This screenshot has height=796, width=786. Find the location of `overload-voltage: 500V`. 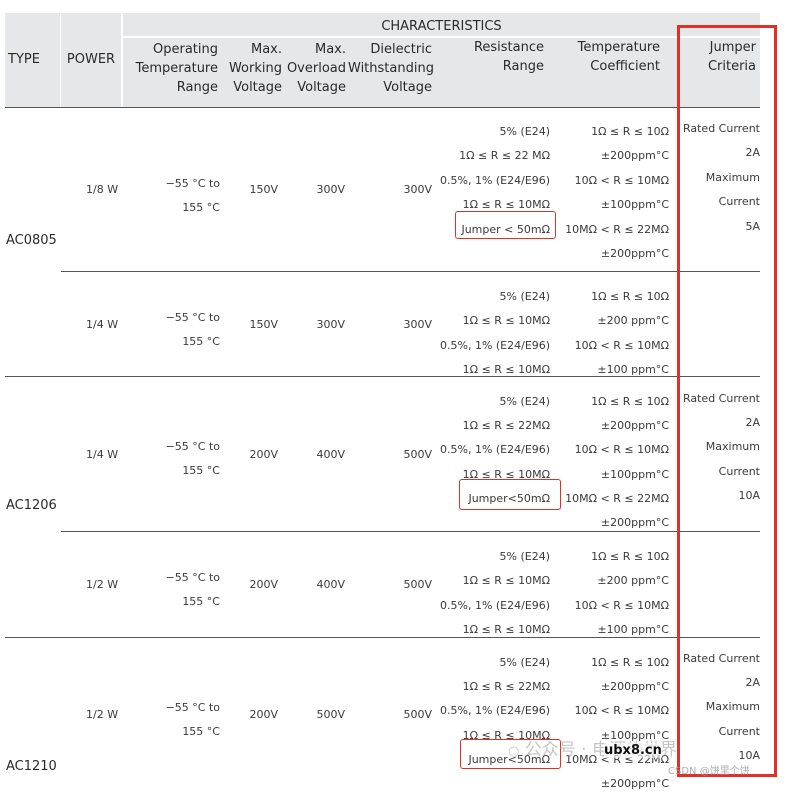

overload-voltage: 500V is located at coordinates (330, 714).